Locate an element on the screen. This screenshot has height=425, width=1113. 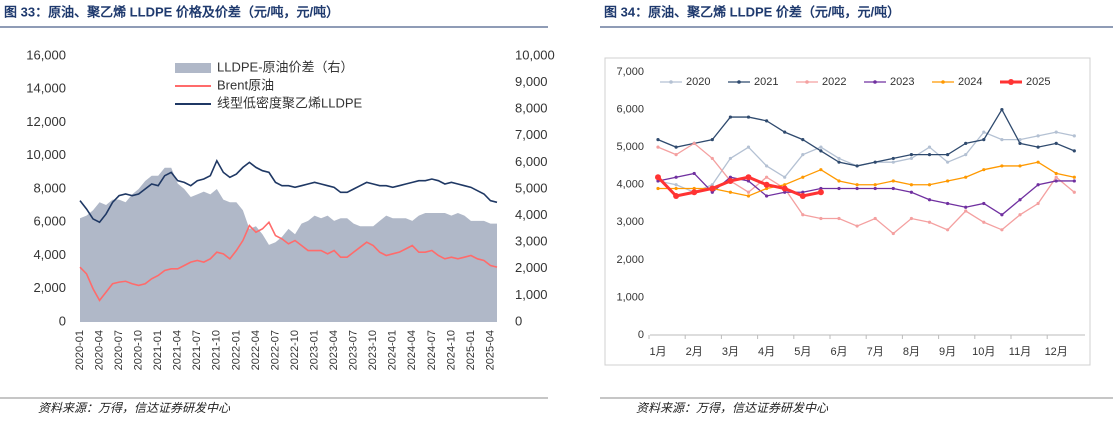
x-tick-label: 2022-01 is located at coordinates (236, 350).